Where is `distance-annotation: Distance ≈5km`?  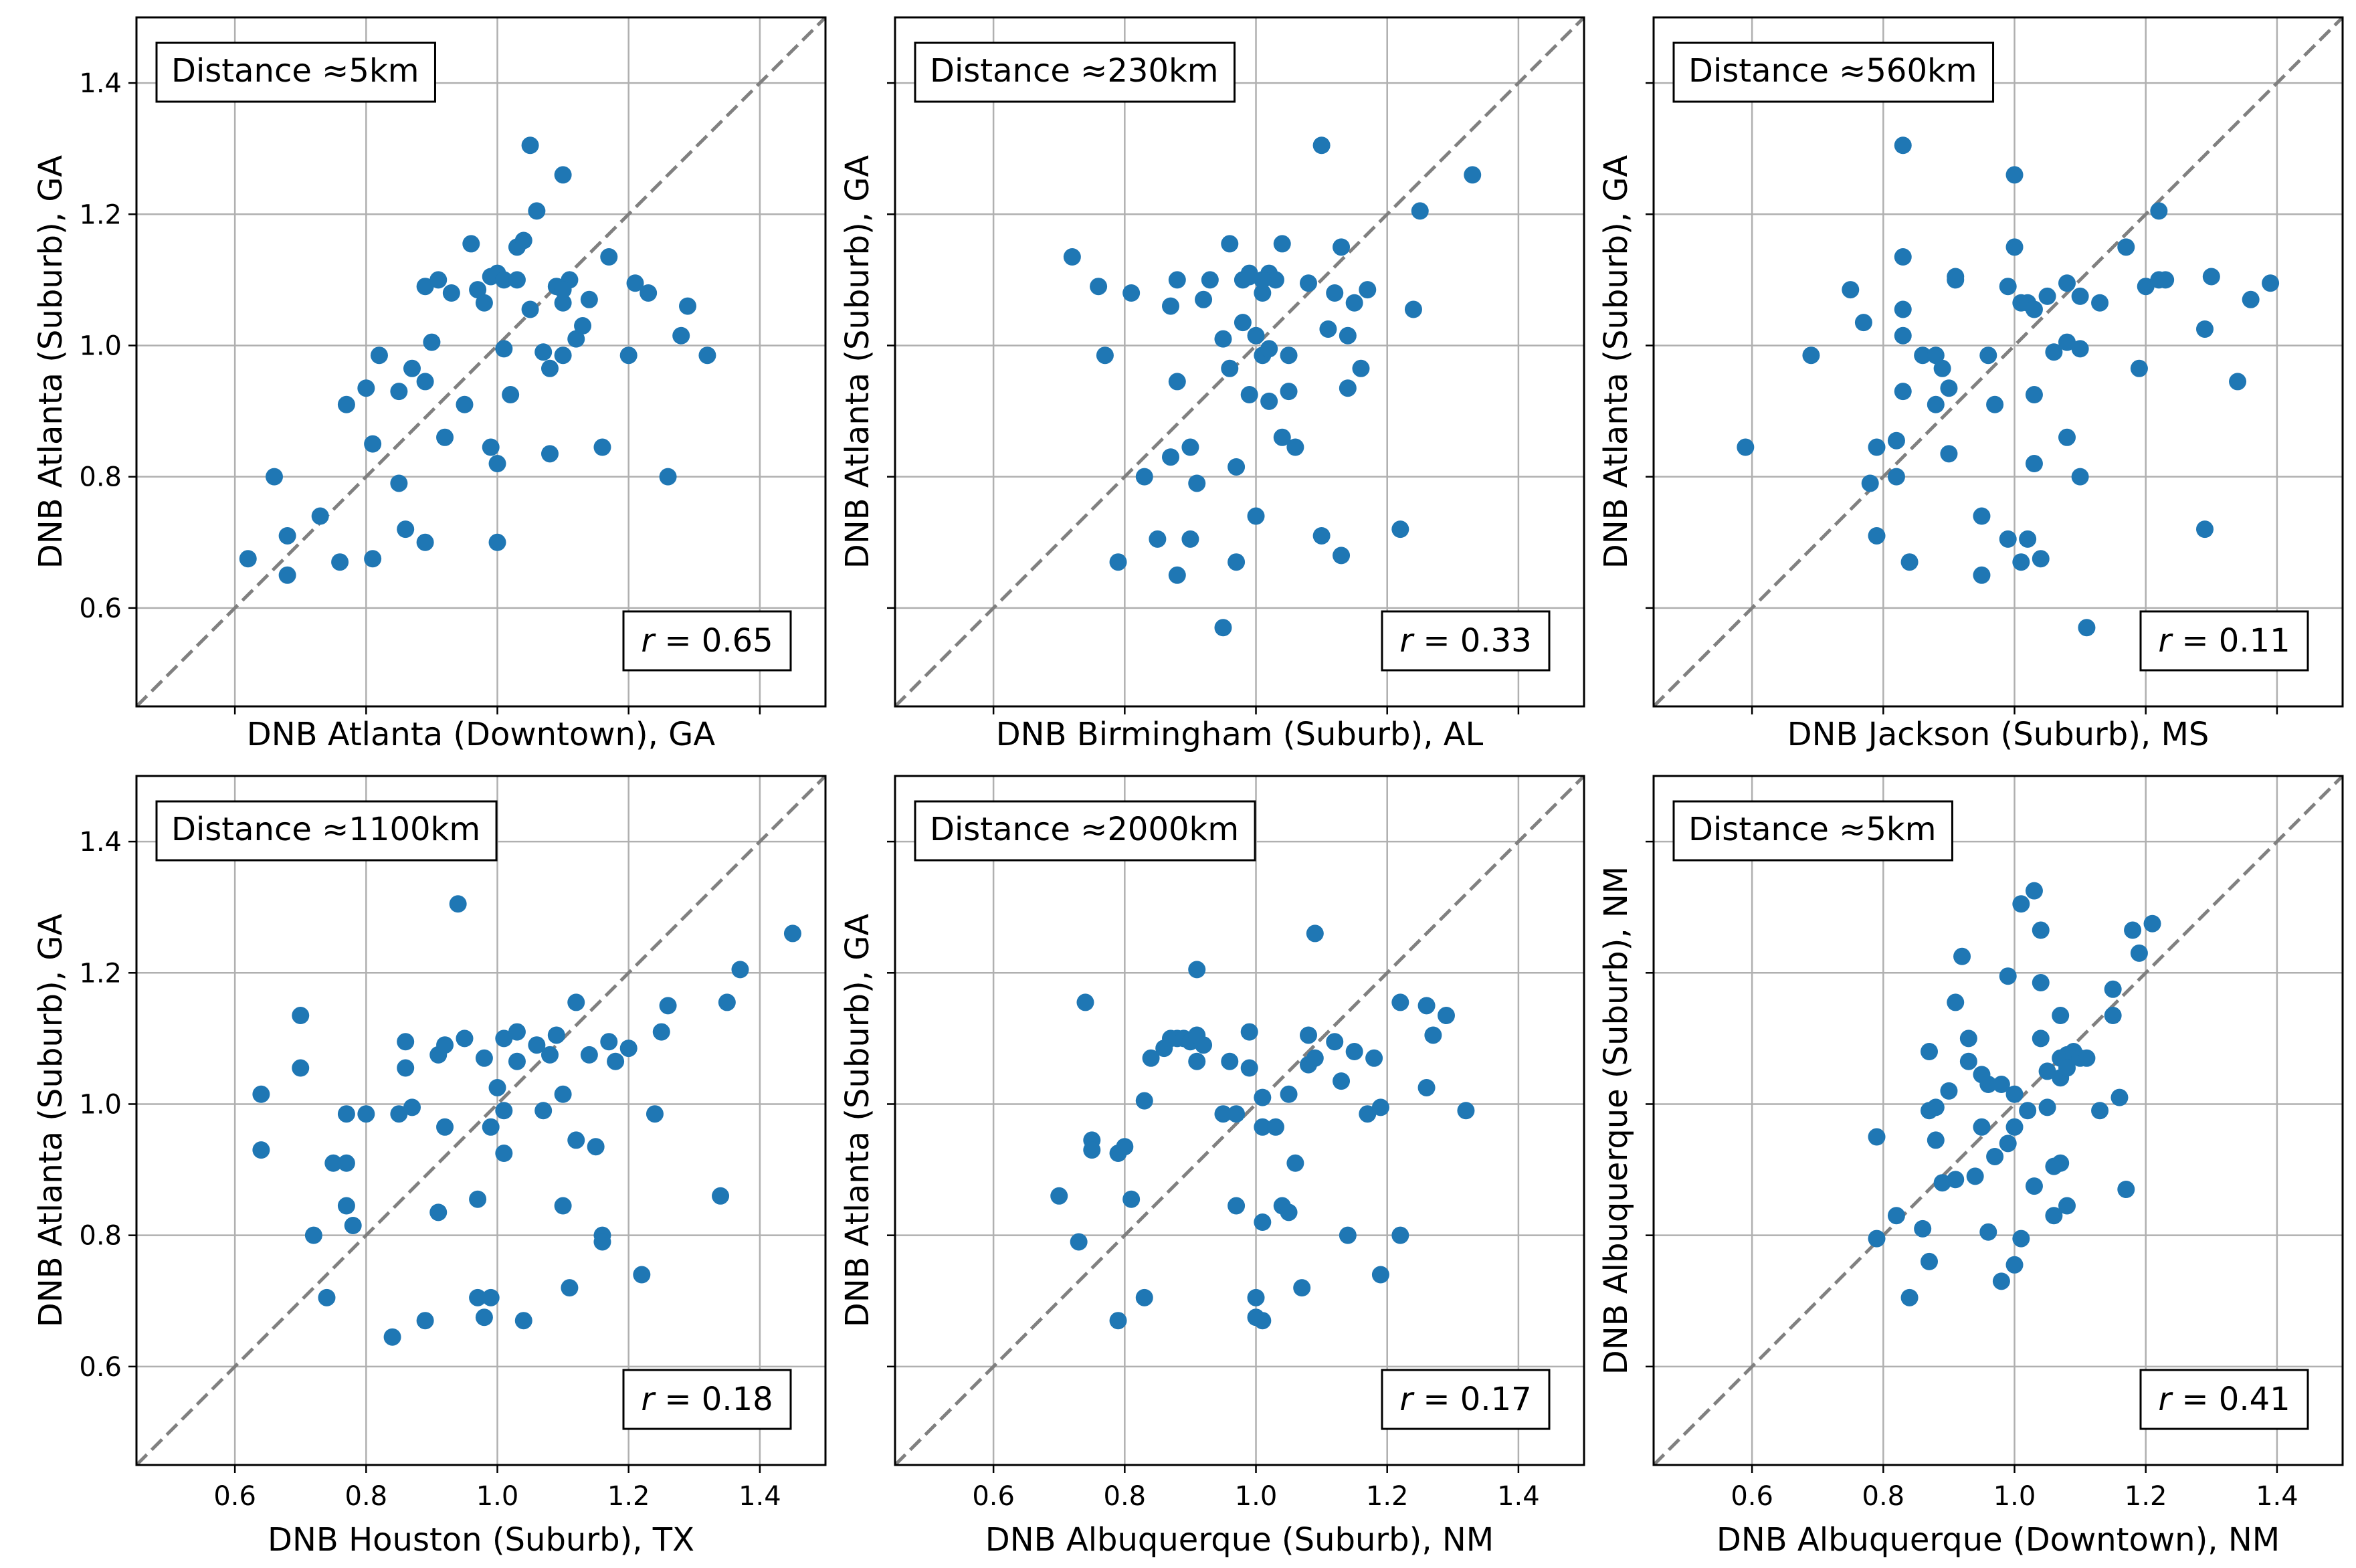
distance-annotation: Distance ≈5km is located at coordinates (295, 72).